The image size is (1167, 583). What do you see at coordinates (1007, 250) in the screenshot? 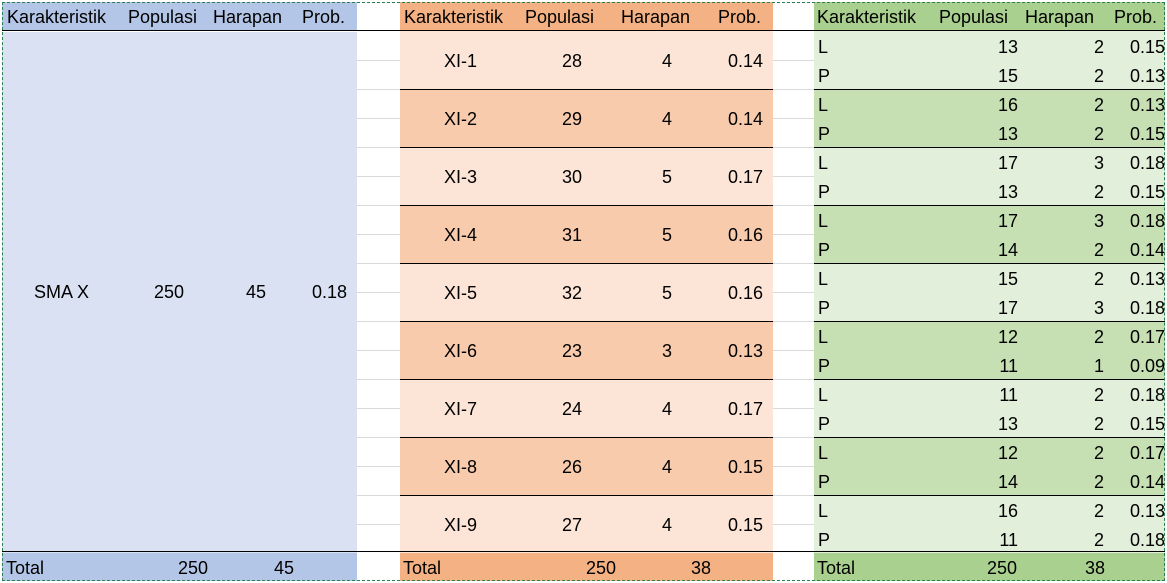
I see `gender-population-cell: 14` at bounding box center [1007, 250].